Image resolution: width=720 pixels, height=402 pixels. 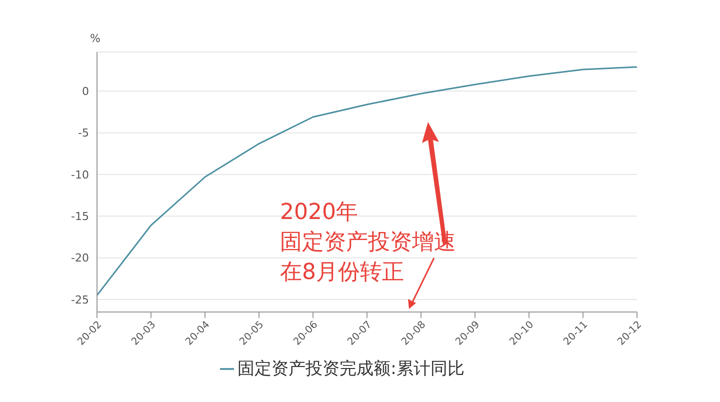 What do you see at coordinates (342, 273) in the screenshot?
I see `annotation: 在8月份转正` at bounding box center [342, 273].